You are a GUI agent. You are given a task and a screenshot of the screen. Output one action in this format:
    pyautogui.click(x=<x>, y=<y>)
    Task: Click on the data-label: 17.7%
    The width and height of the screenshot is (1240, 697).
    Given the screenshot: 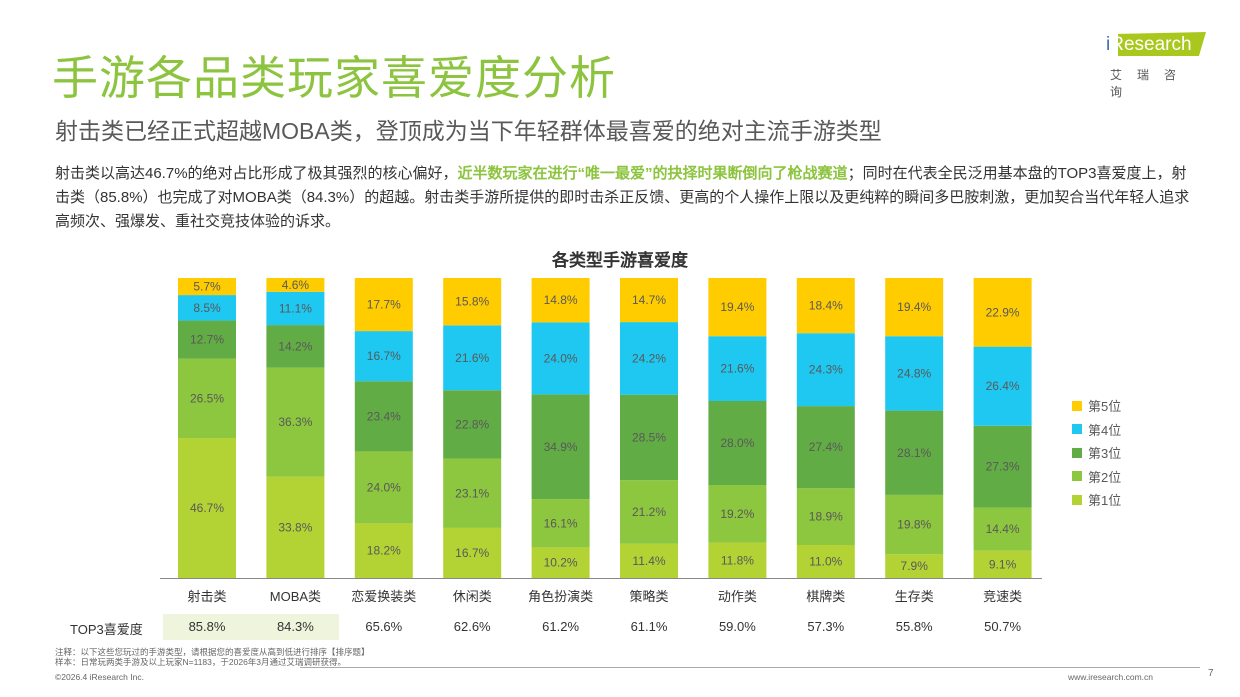 What is the action you would take?
    pyautogui.click(x=384, y=305)
    